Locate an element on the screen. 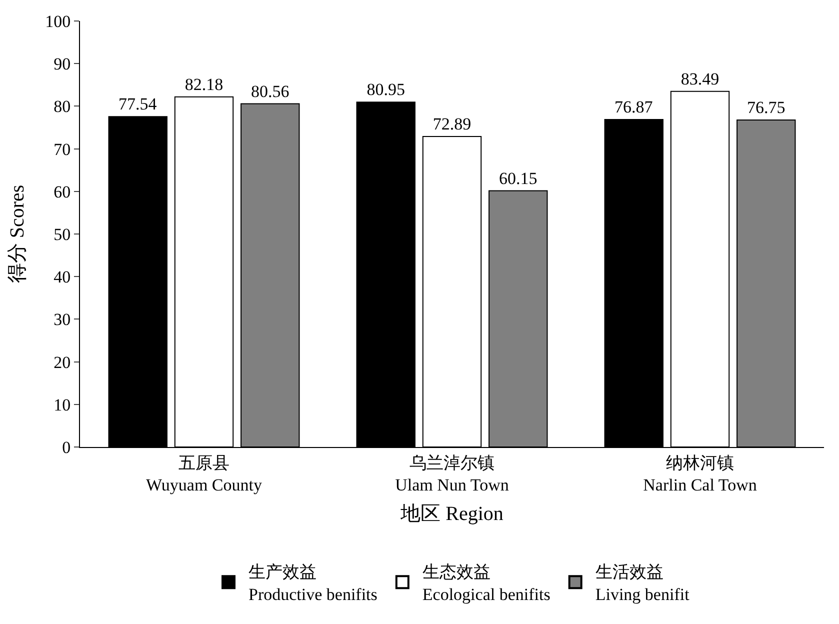 This screenshot has width=839, height=624. y-tick-label: 70 is located at coordinates (62, 149).